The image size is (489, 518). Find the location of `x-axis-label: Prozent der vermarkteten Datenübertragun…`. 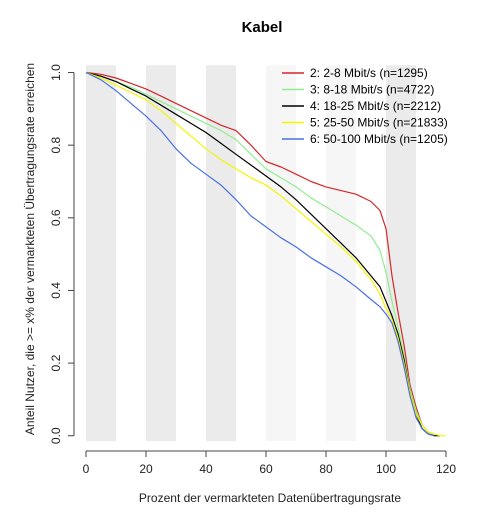

x-axis-label: Prozent der vermarkteten Datenübertragun… is located at coordinates (270, 498).